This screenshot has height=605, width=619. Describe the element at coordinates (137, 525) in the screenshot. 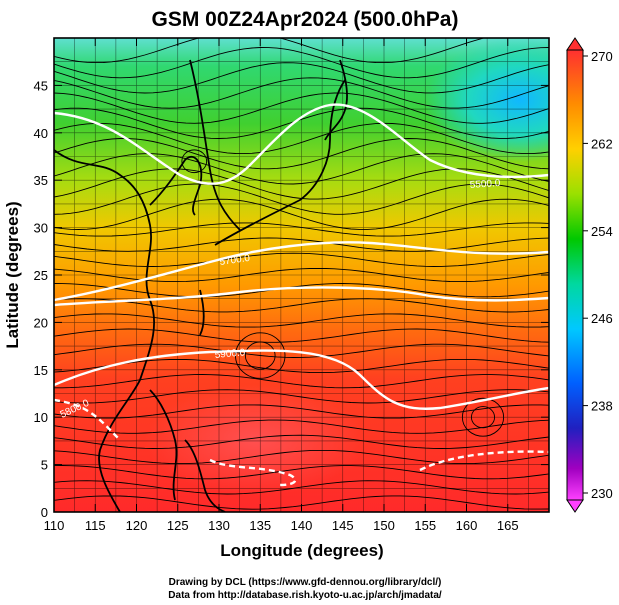

I see `x-tick-label: 120` at that location.